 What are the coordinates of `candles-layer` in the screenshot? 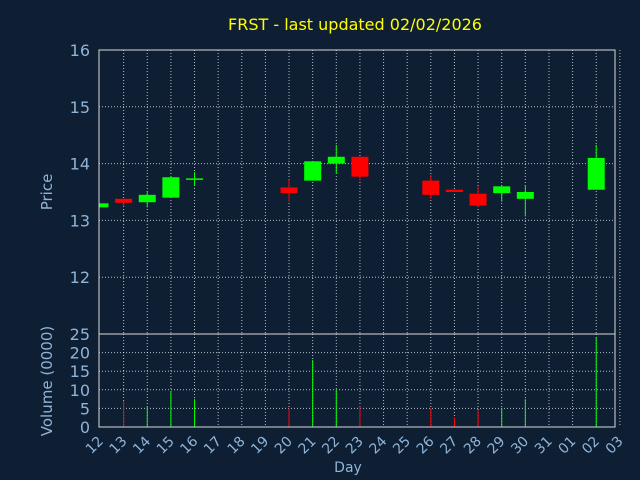 It's located at (352, 180).